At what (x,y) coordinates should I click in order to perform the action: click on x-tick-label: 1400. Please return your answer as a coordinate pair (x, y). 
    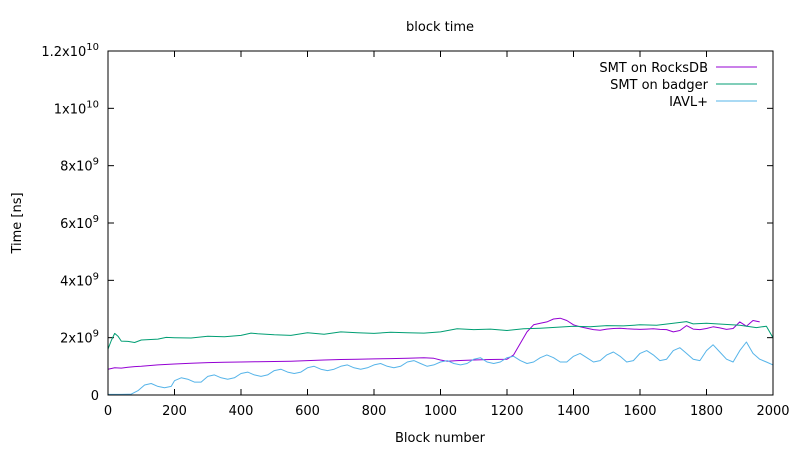
    Looking at the image, I should click on (573, 411).